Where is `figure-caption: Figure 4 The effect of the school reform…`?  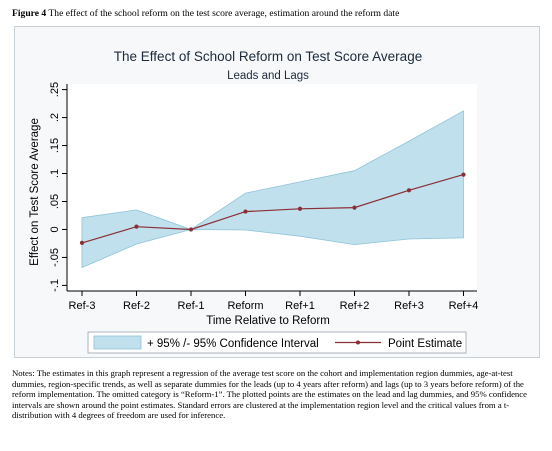 figure-caption: Figure 4 The effect of the school reform… is located at coordinates (276, 13).